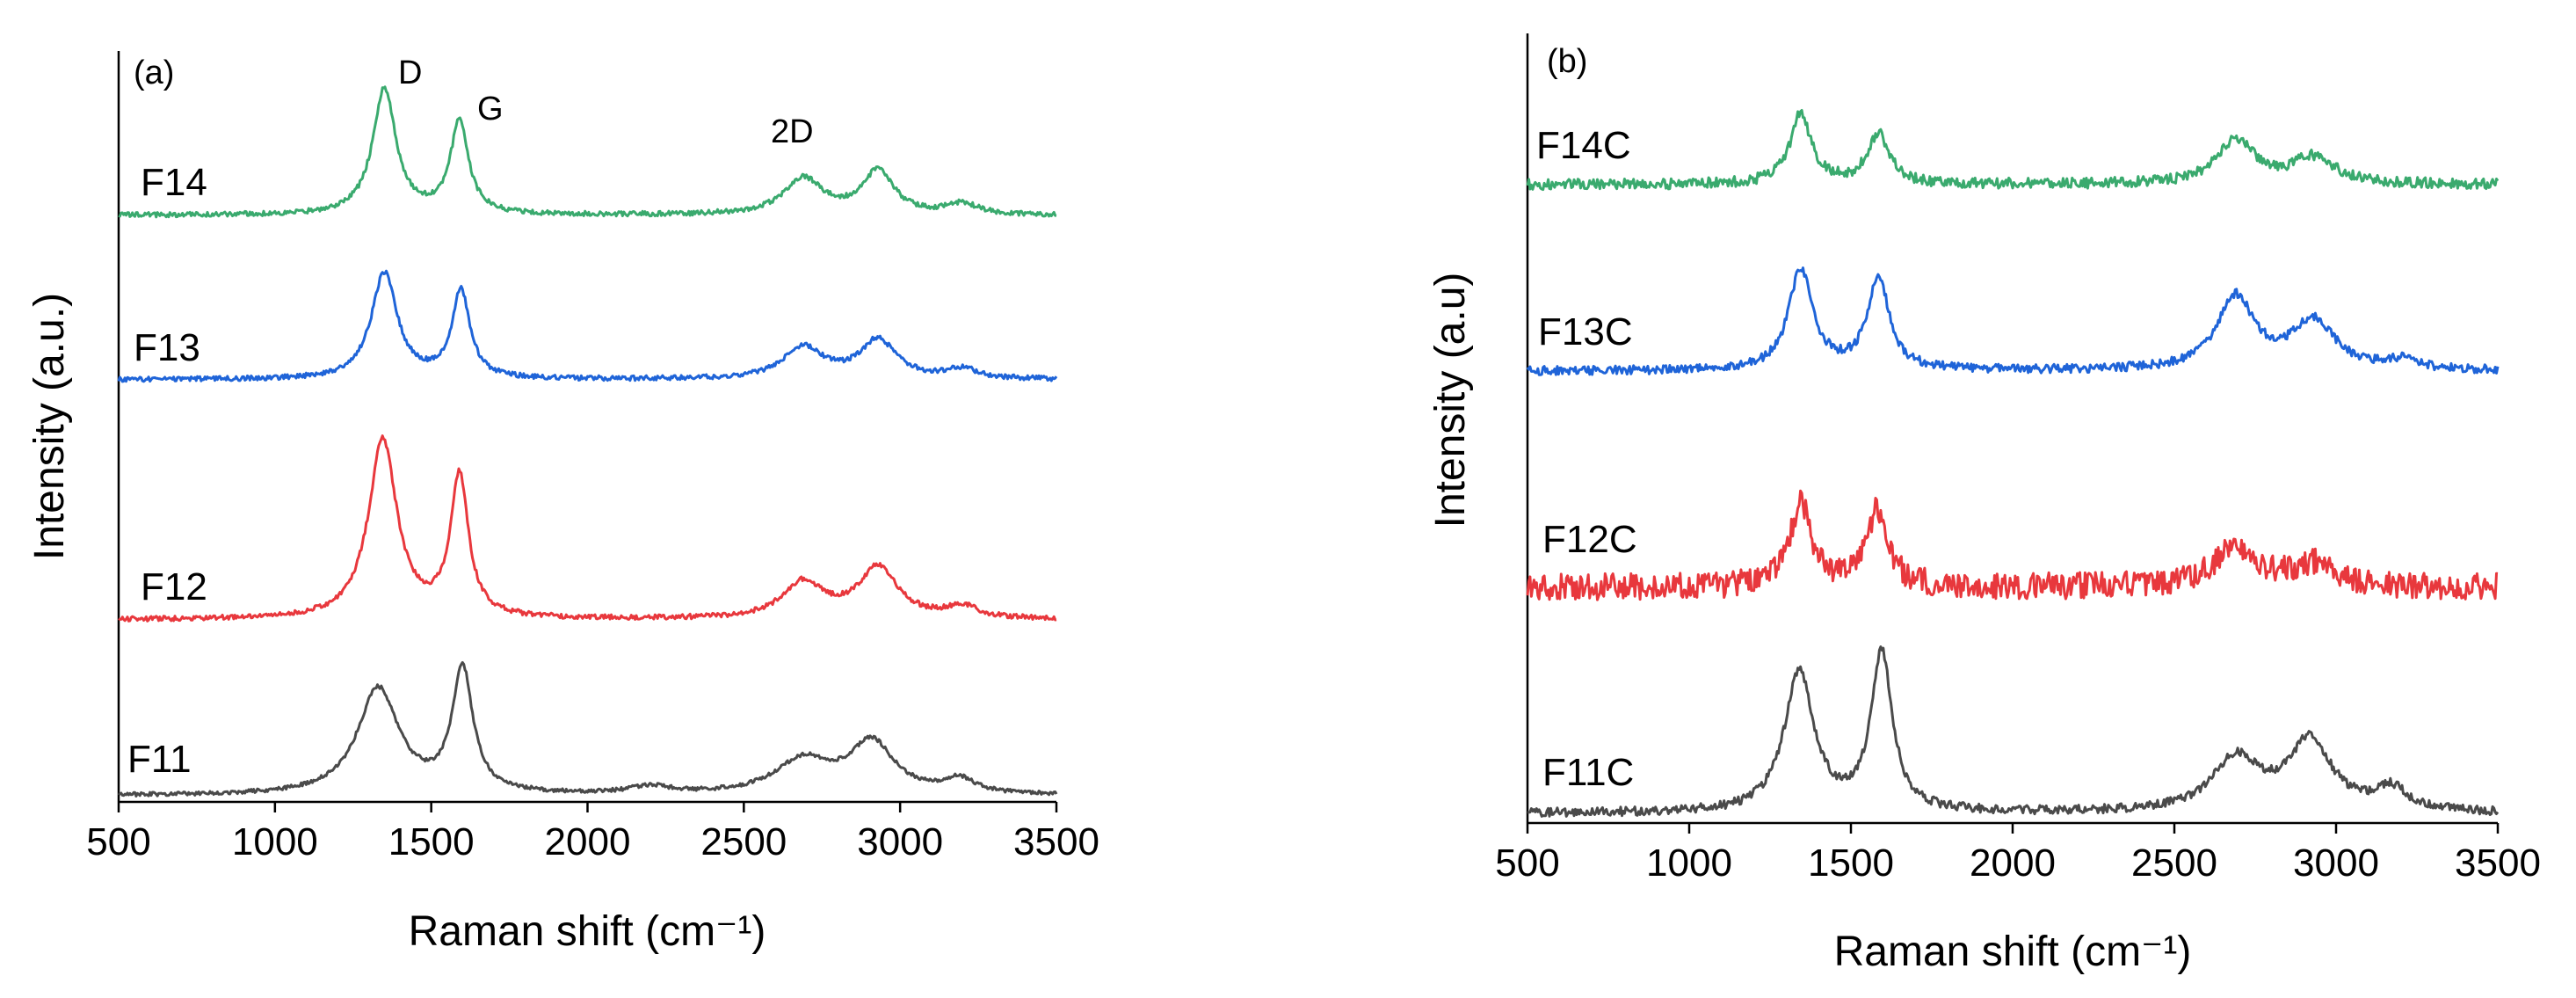  I want to click on series-line-f12c, so click(2012, 545).